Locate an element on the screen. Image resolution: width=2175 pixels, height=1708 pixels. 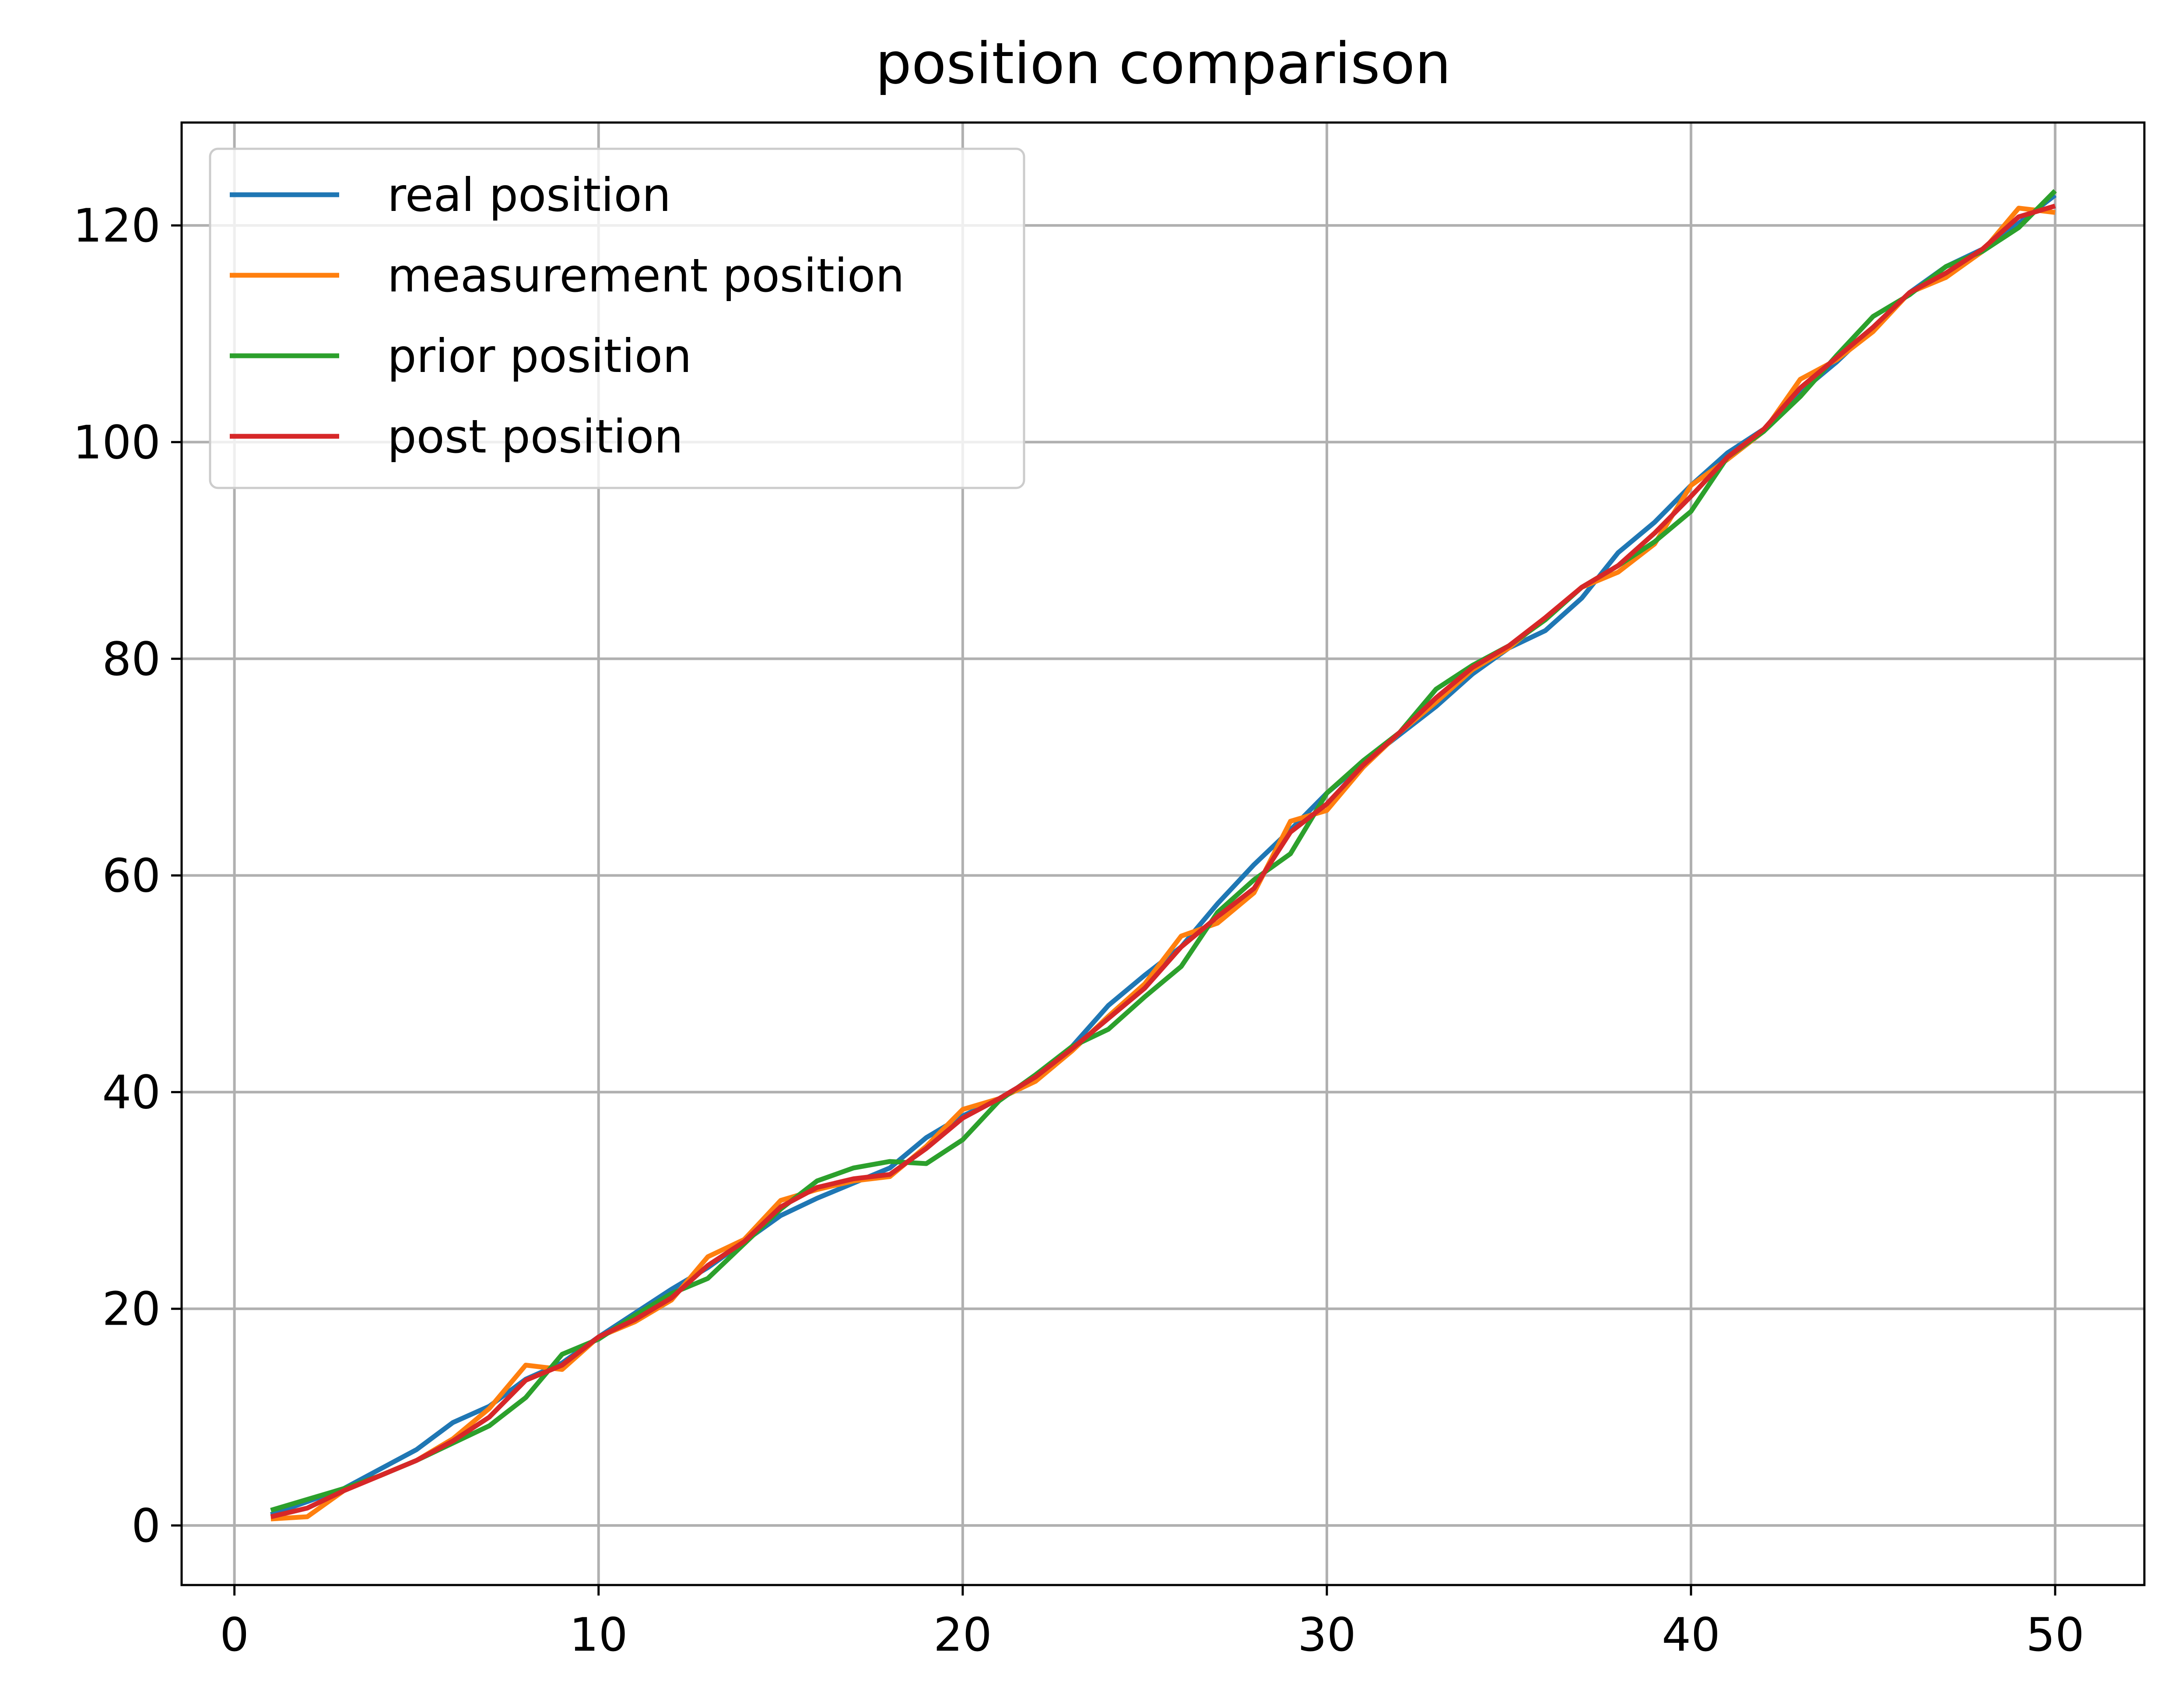
y-tick-label: 60 is located at coordinates (131, 876).